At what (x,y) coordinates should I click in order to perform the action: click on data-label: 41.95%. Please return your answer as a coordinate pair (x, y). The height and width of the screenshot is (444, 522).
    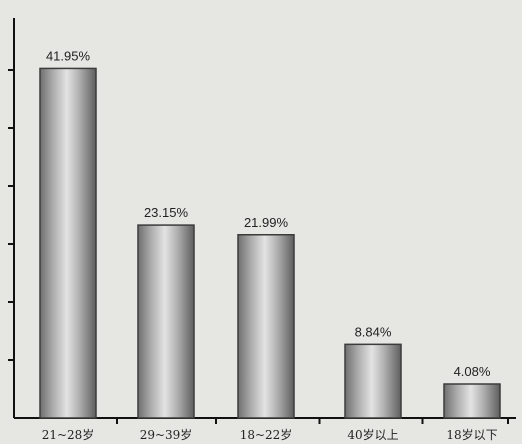
    Looking at the image, I should click on (68, 55).